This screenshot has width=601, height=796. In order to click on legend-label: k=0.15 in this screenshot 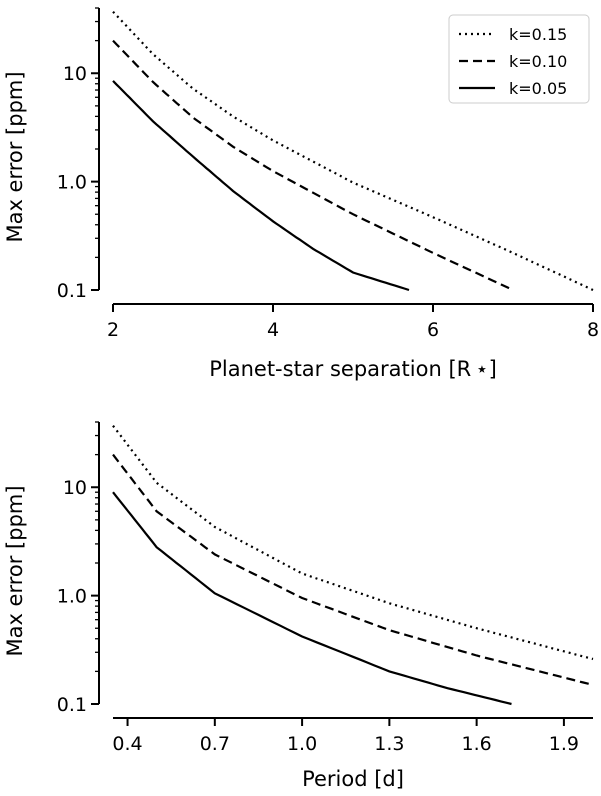, I will do `click(538, 34)`.